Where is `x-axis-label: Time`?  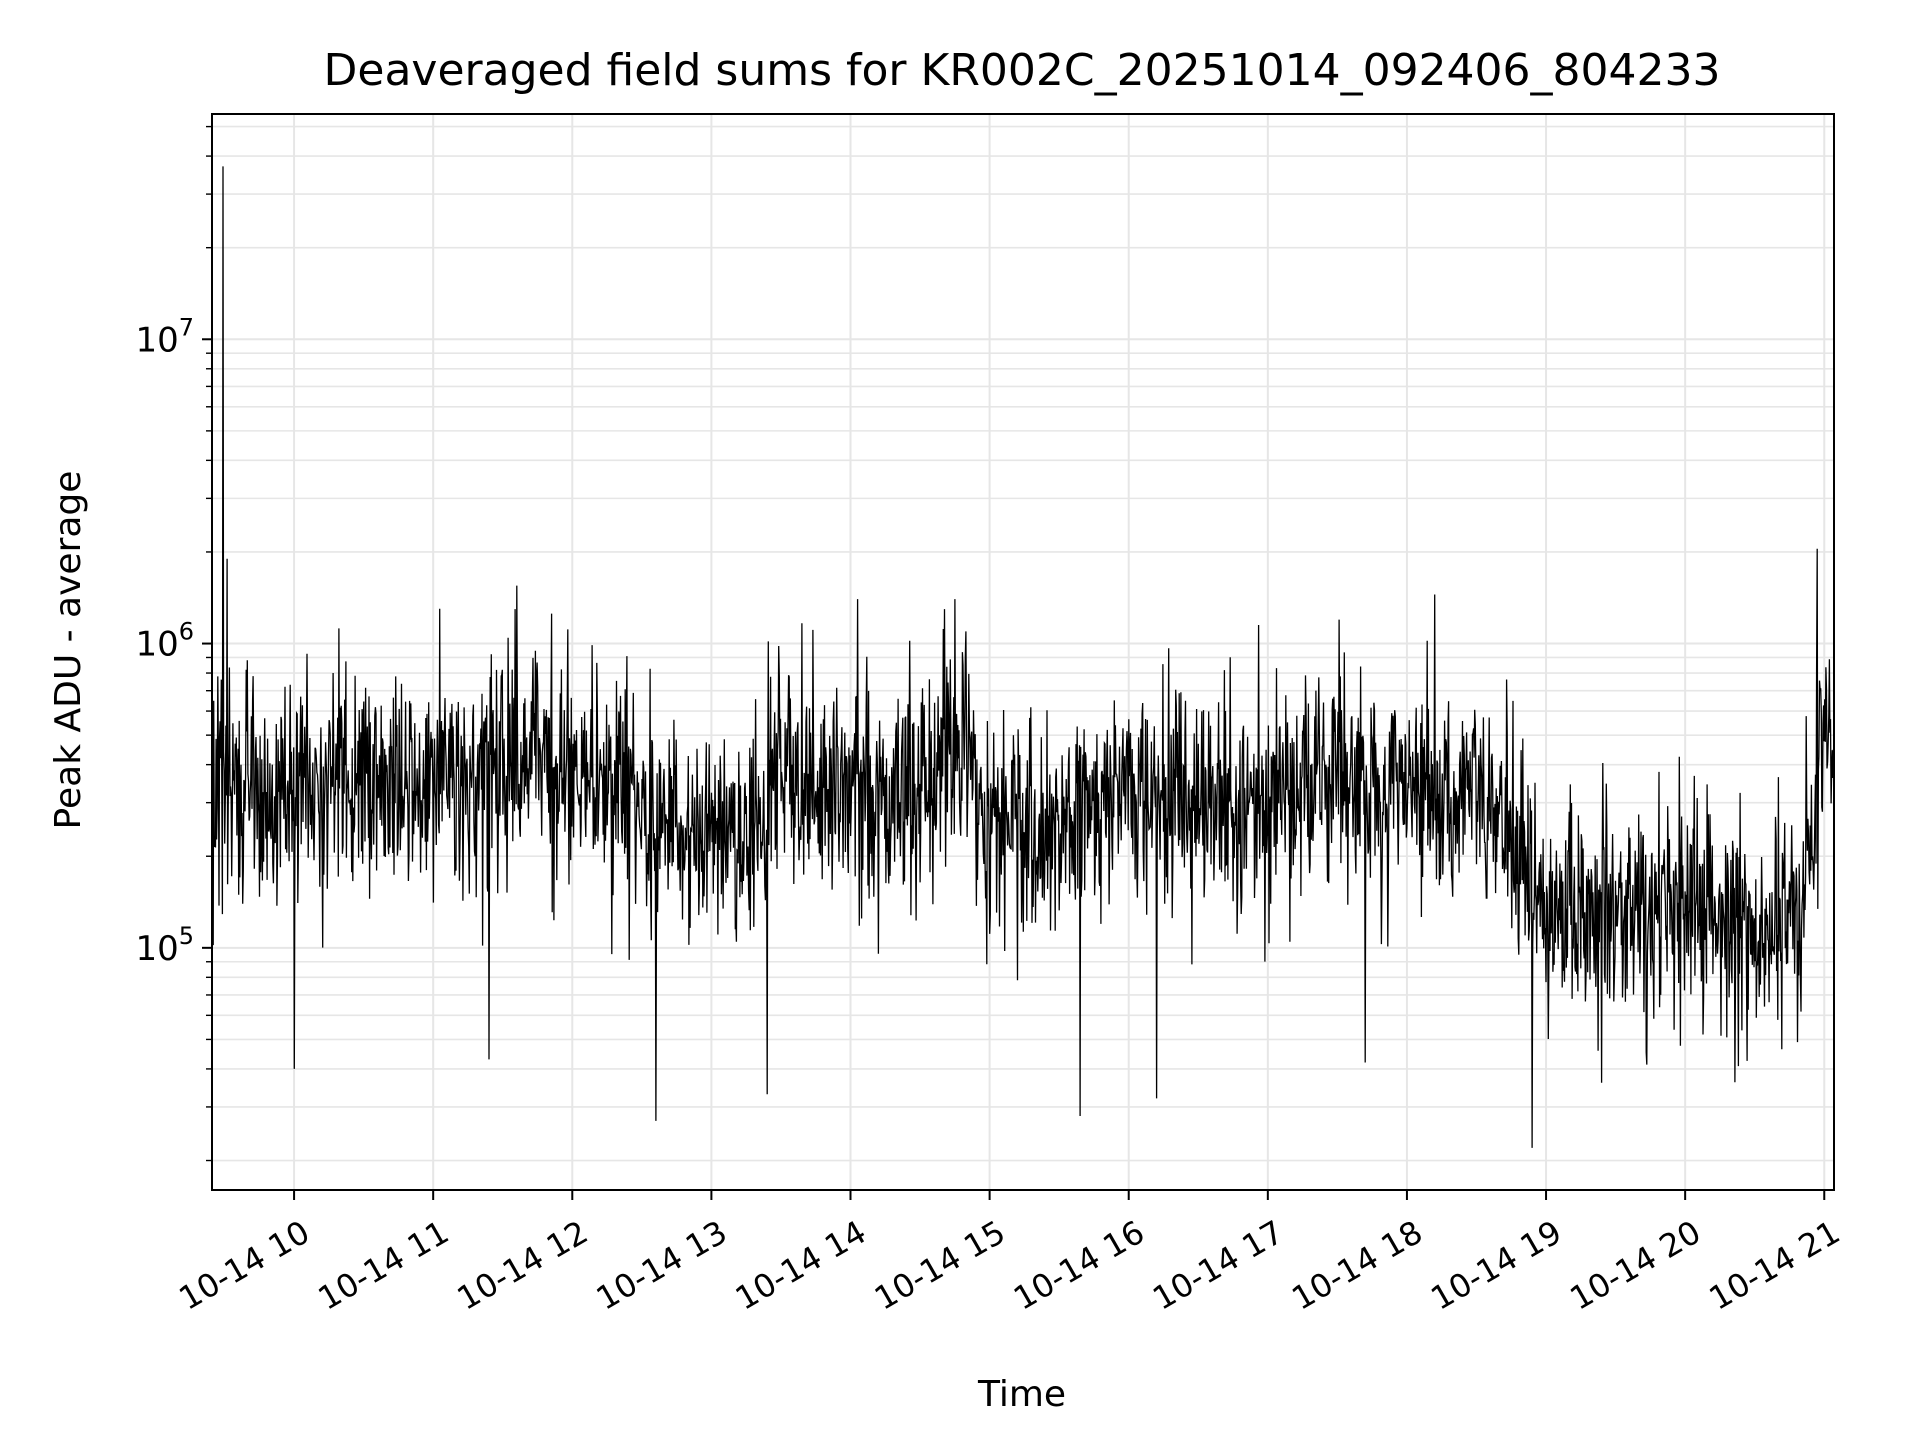
x-axis-label: Time is located at coordinates (1021, 1394).